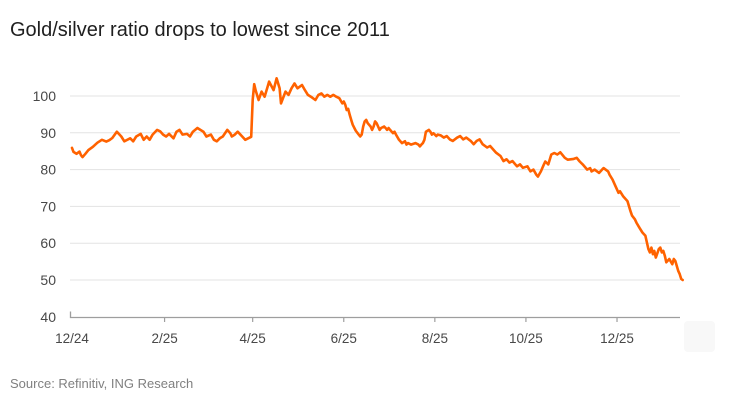 Image resolution: width=731 pixels, height=413 pixels. I want to click on x-axis-line, so click(374, 315).